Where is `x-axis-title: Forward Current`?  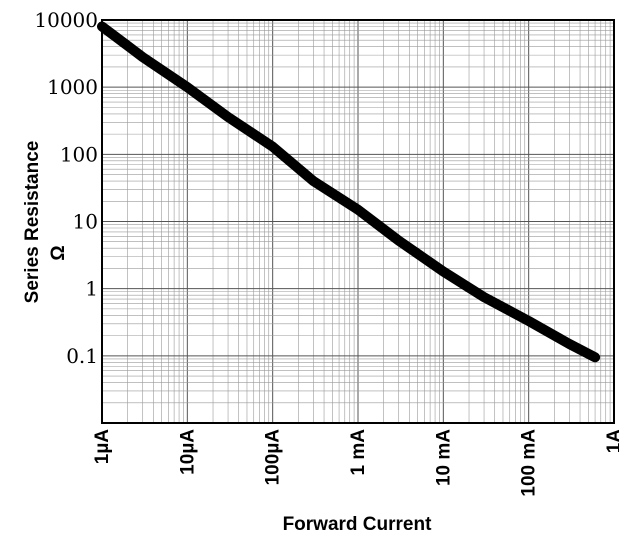 x-axis-title: Forward Current is located at coordinates (358, 524).